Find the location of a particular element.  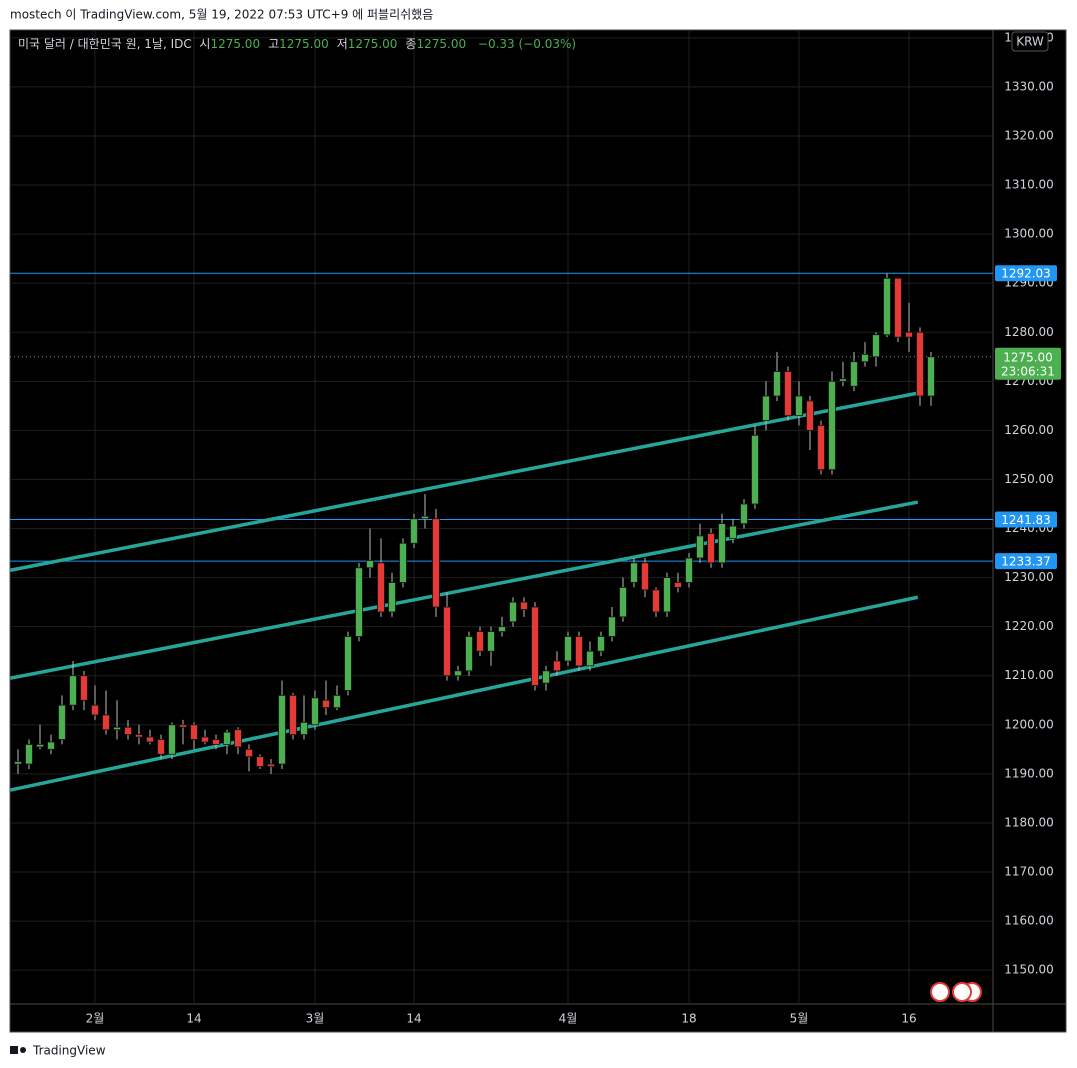

brand-name: TradingView is located at coordinates (69, 1051).